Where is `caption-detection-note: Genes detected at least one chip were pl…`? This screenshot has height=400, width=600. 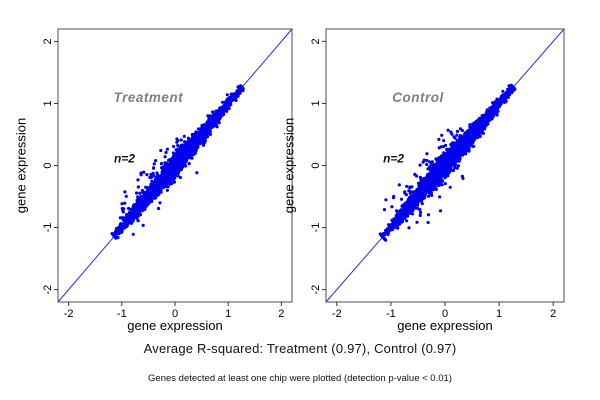 caption-detection-note: Genes detected at least one chip were pl… is located at coordinates (300, 378).